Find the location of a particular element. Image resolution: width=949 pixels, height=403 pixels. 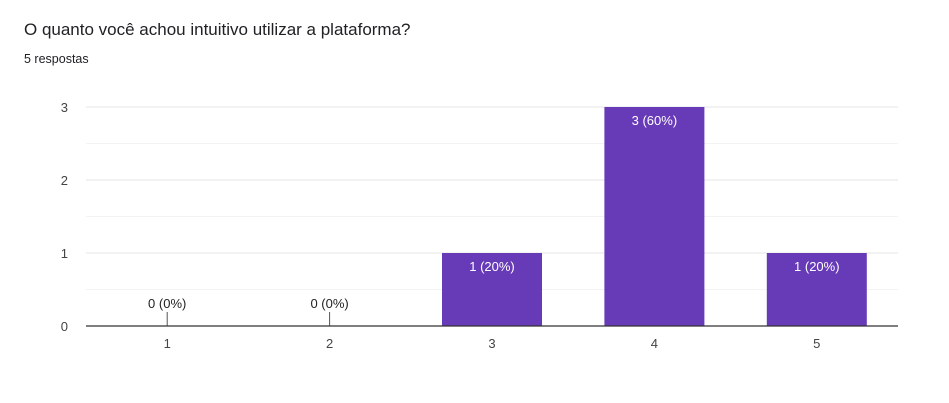

x-tick-label: 5 is located at coordinates (816, 343).